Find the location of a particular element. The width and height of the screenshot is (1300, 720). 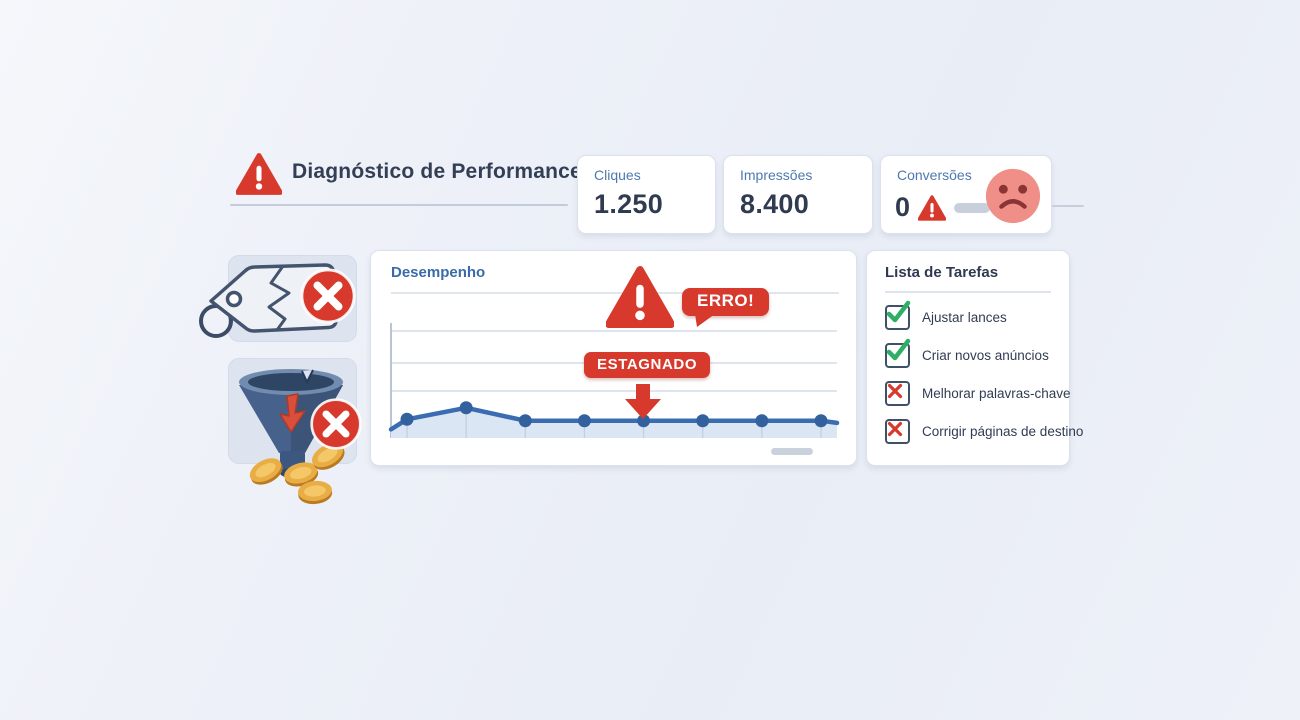

task-list-title: Lista de Tarefas is located at coordinates (942, 272).